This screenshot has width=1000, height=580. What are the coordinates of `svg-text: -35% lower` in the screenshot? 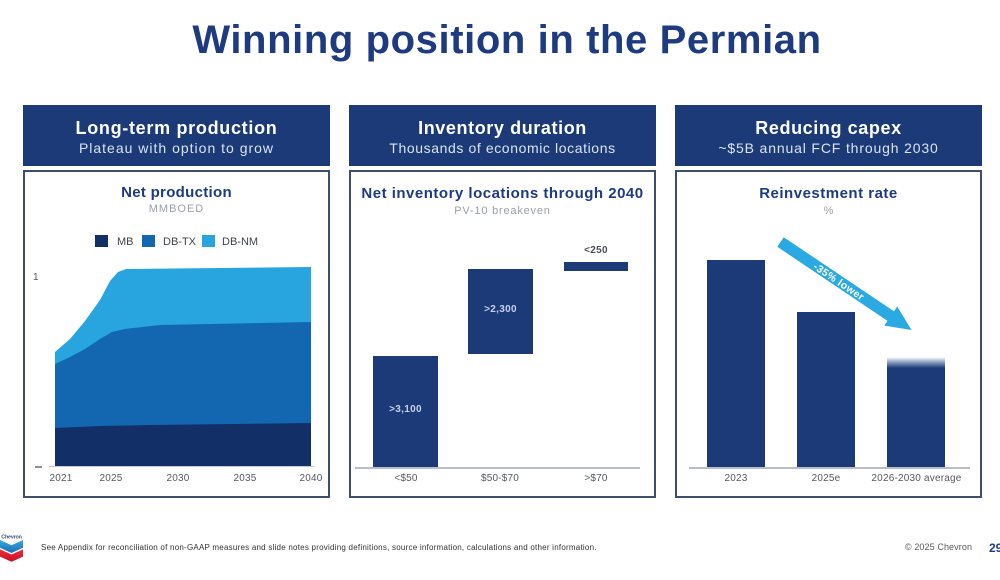 It's located at (839, 282).